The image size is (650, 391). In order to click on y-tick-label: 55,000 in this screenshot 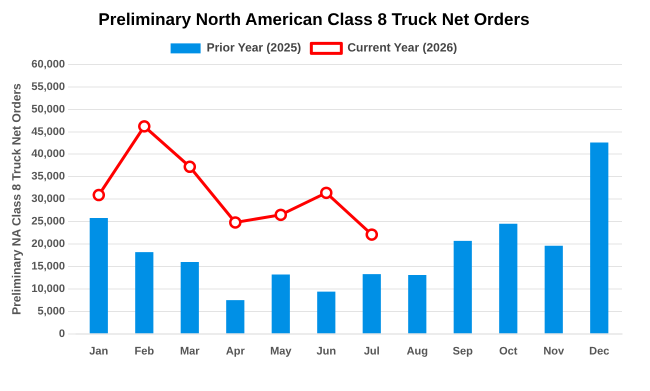, I will do `click(48, 86)`.